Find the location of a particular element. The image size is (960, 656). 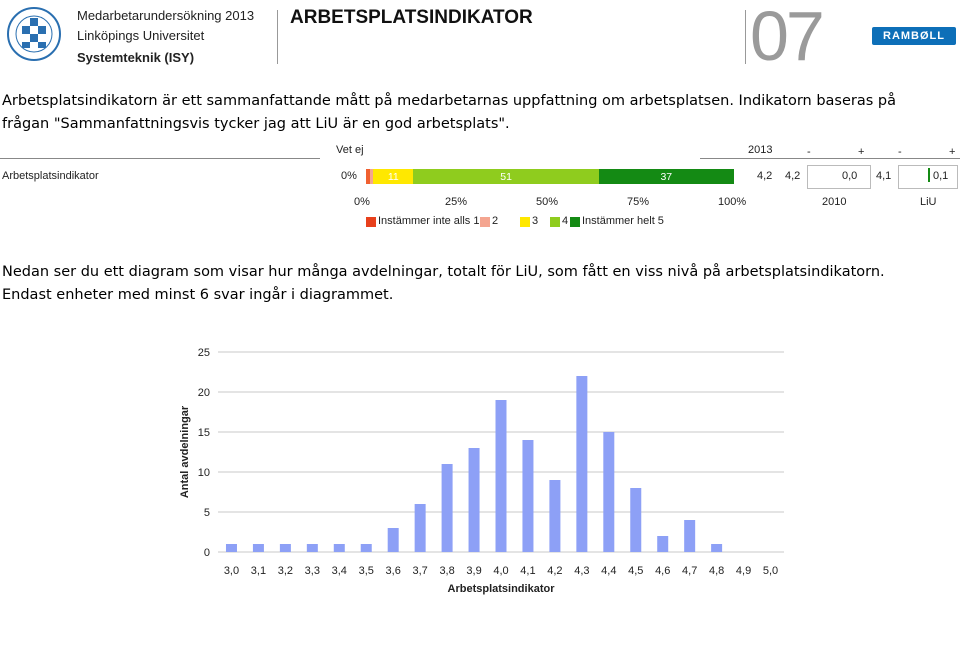

x-tick-label: 4,5 is located at coordinates (635, 571).